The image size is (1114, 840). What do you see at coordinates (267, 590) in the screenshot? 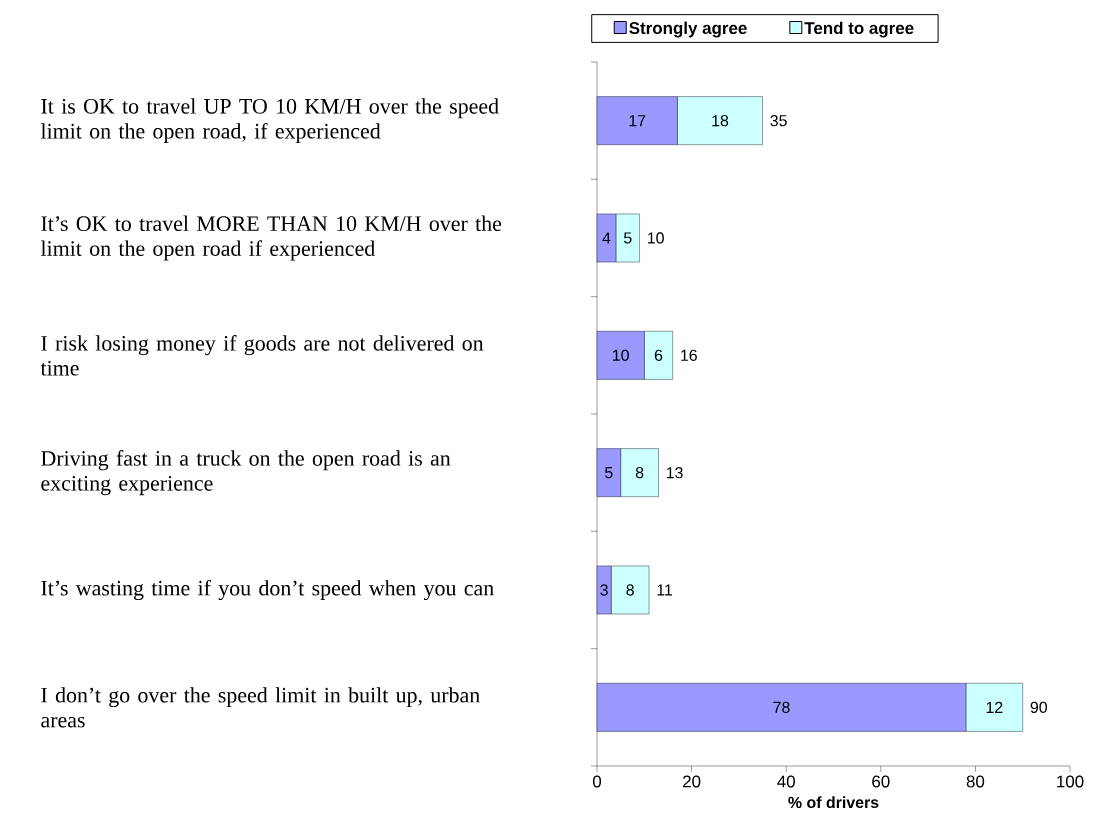
I see `y-tick-label: It’s wasting time if you don’t speed when you can` at bounding box center [267, 590].